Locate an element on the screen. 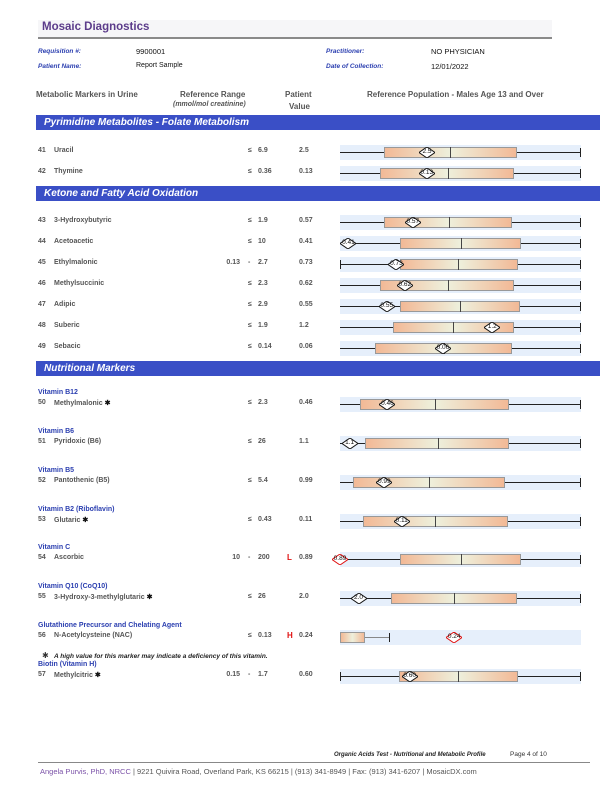  patient-value-marker-icon: 0.55 is located at coordinates (386, 306).